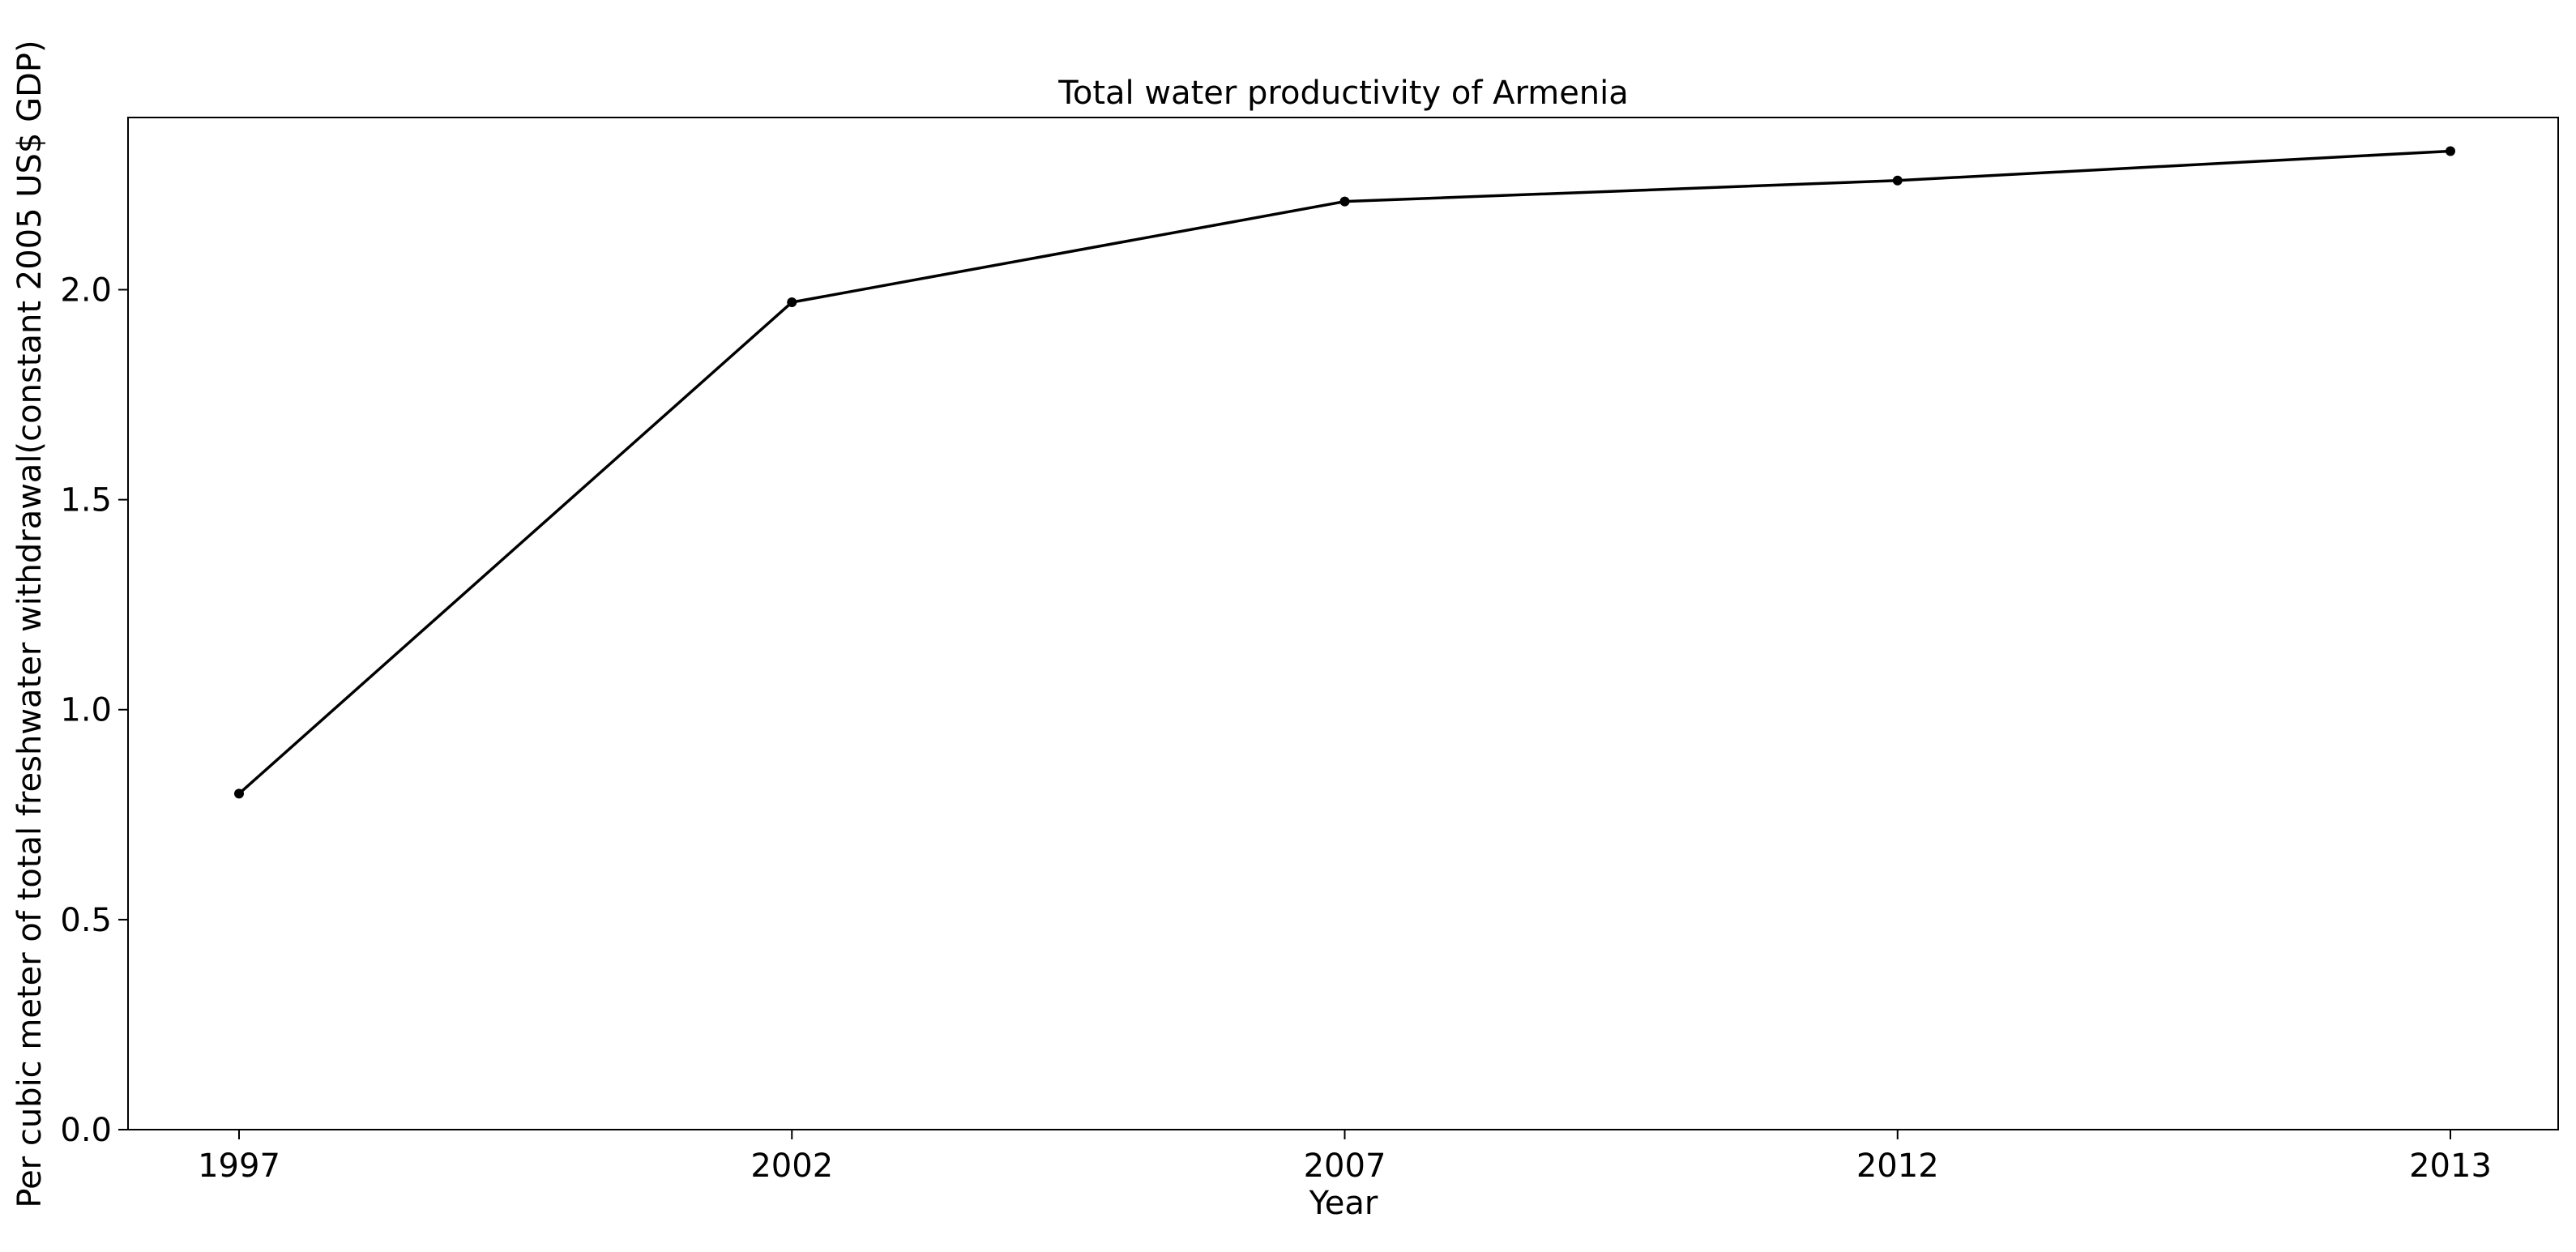 The height and width of the screenshot is (1252, 2576). I want to click on y-tick-label: 0.5, so click(86, 920).